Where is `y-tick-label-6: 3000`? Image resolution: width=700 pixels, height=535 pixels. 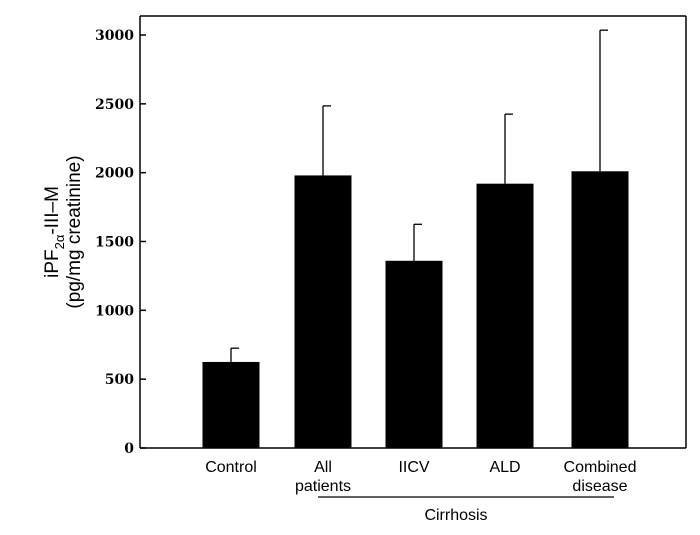
y-tick-label-6: 3000 is located at coordinates (114, 36).